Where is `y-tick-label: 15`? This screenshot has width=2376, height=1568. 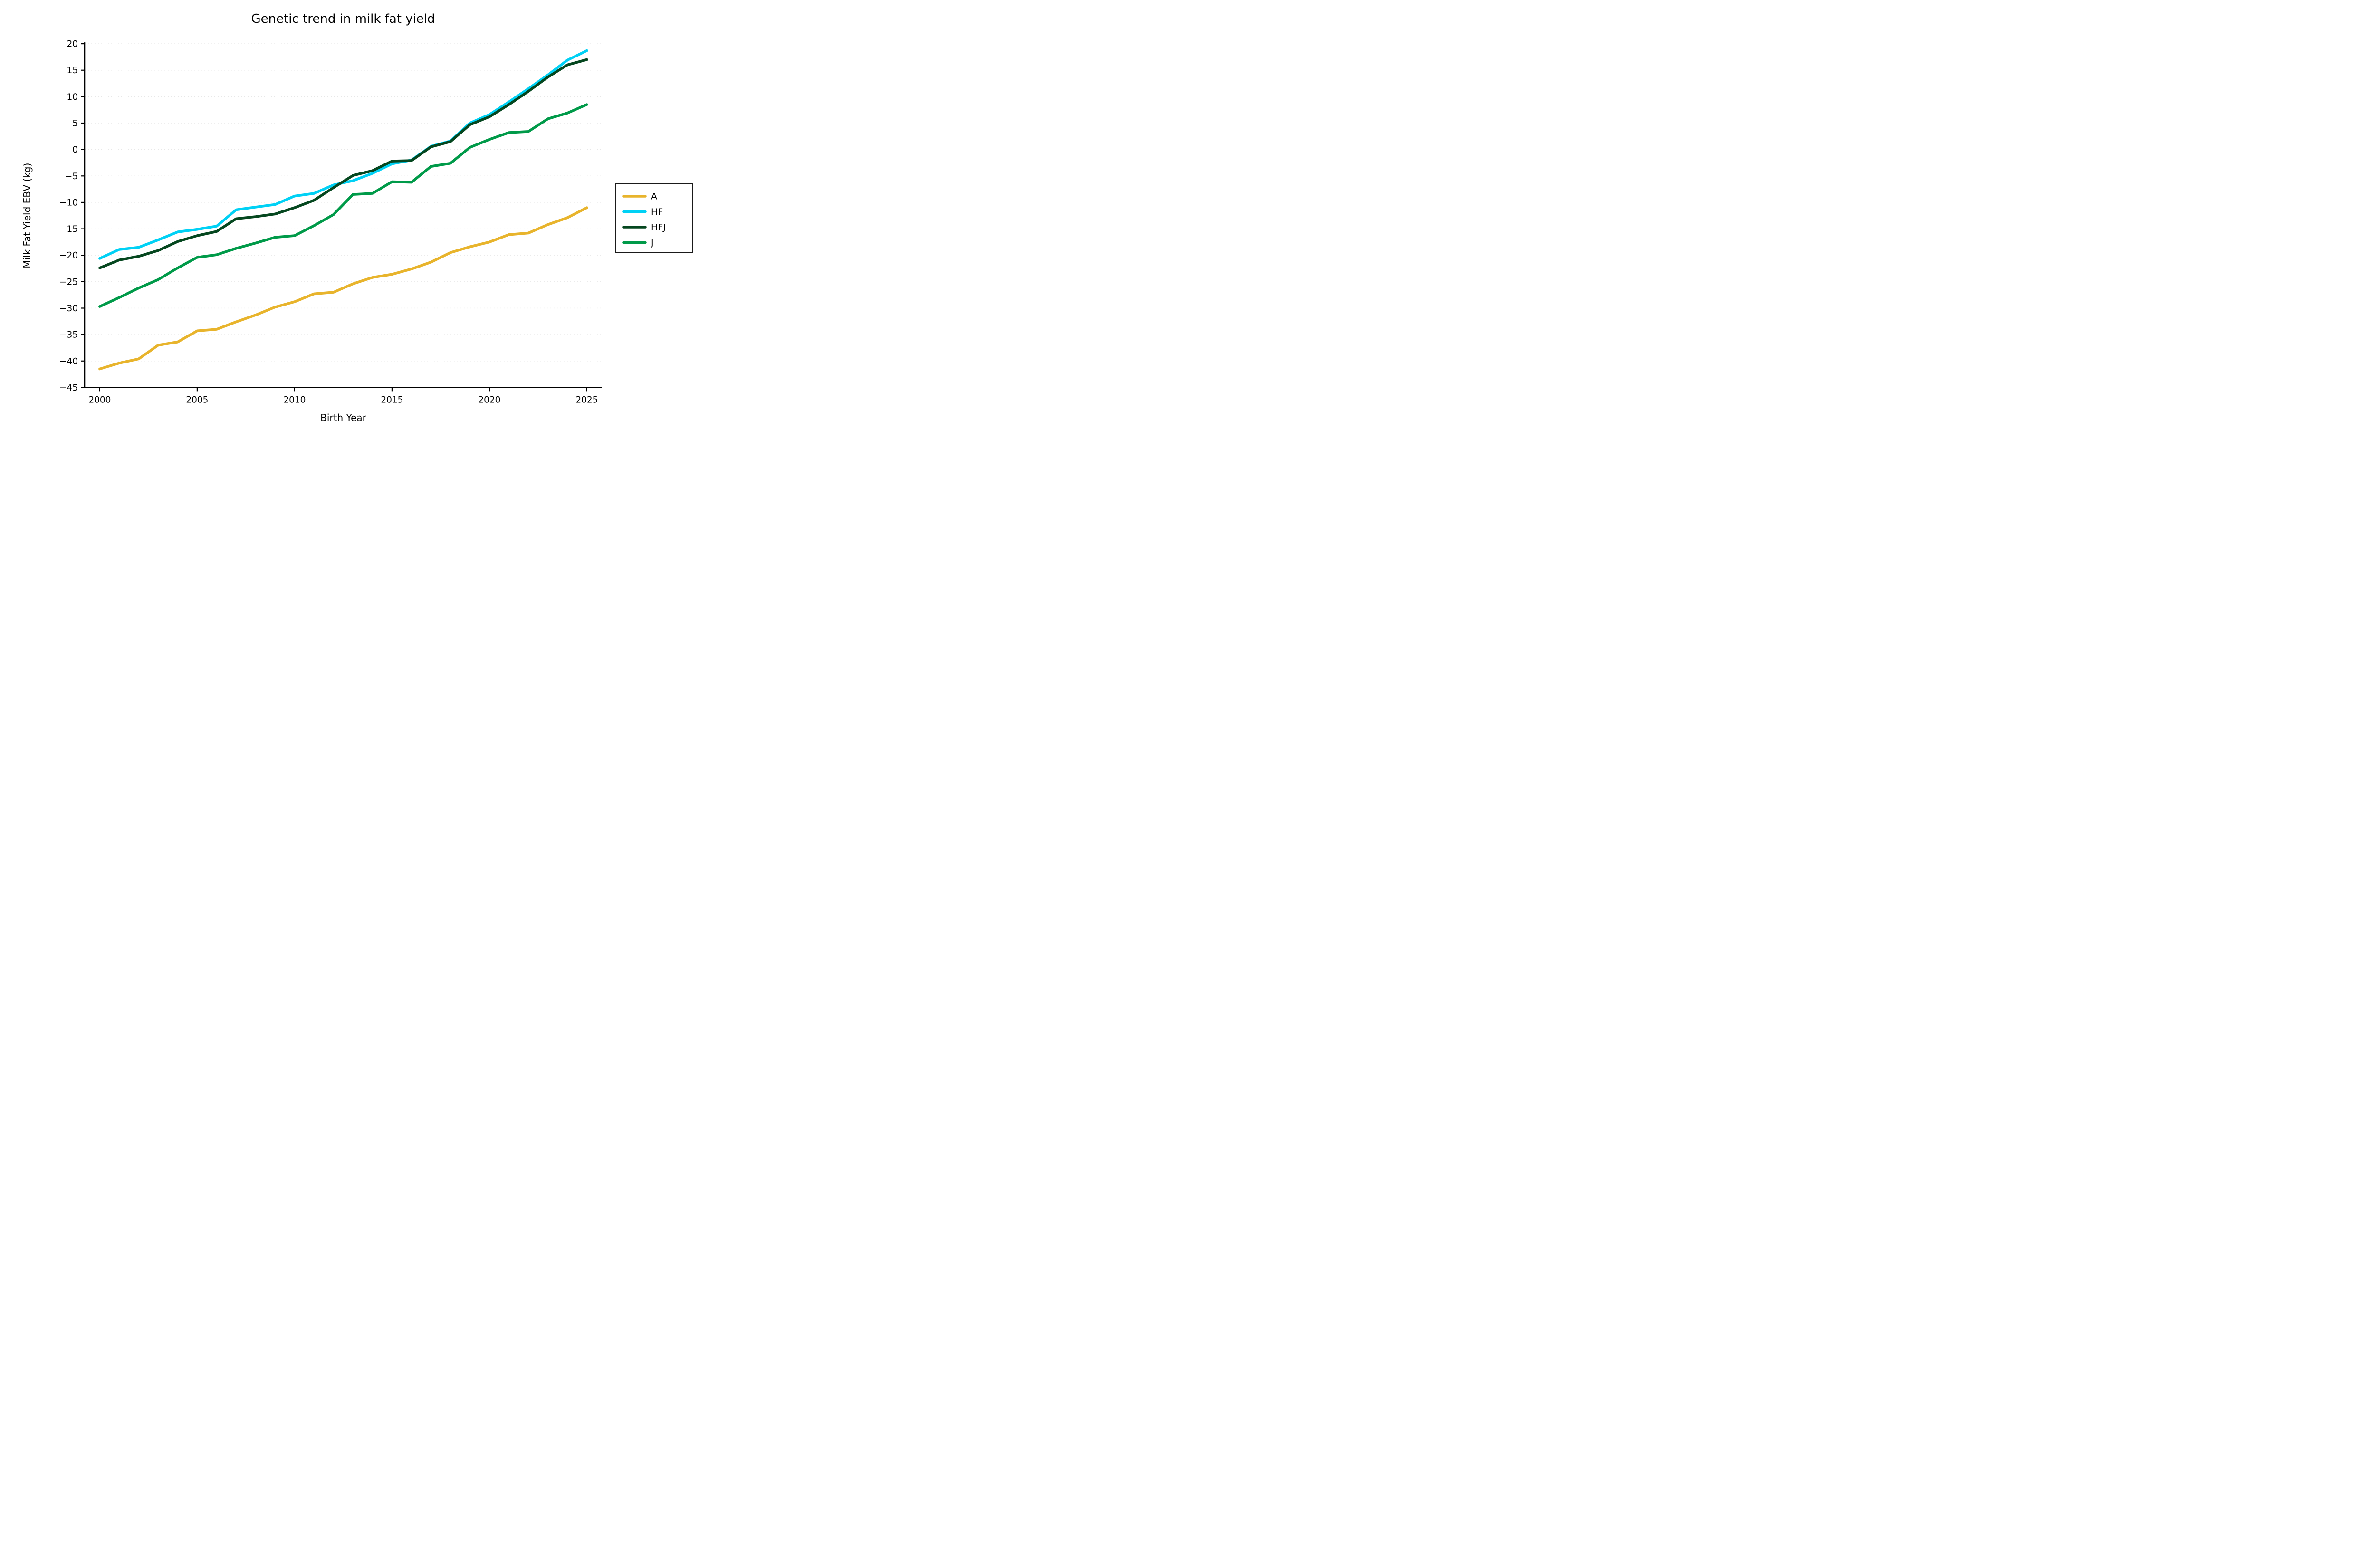 y-tick-label: 15 is located at coordinates (72, 71).